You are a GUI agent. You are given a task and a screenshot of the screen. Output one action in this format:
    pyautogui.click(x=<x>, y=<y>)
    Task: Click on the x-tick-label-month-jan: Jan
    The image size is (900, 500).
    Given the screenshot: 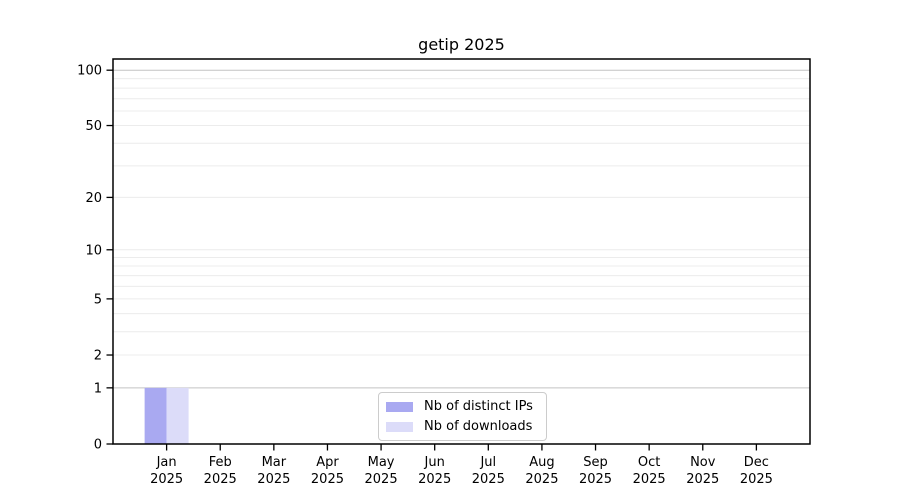 What is the action you would take?
    pyautogui.click(x=166, y=462)
    